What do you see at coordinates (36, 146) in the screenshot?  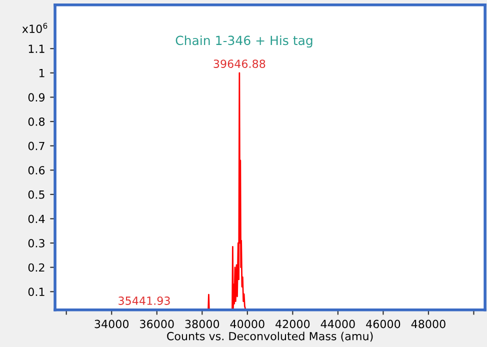 I see `y-tick-label: 0.7` at bounding box center [36, 146].